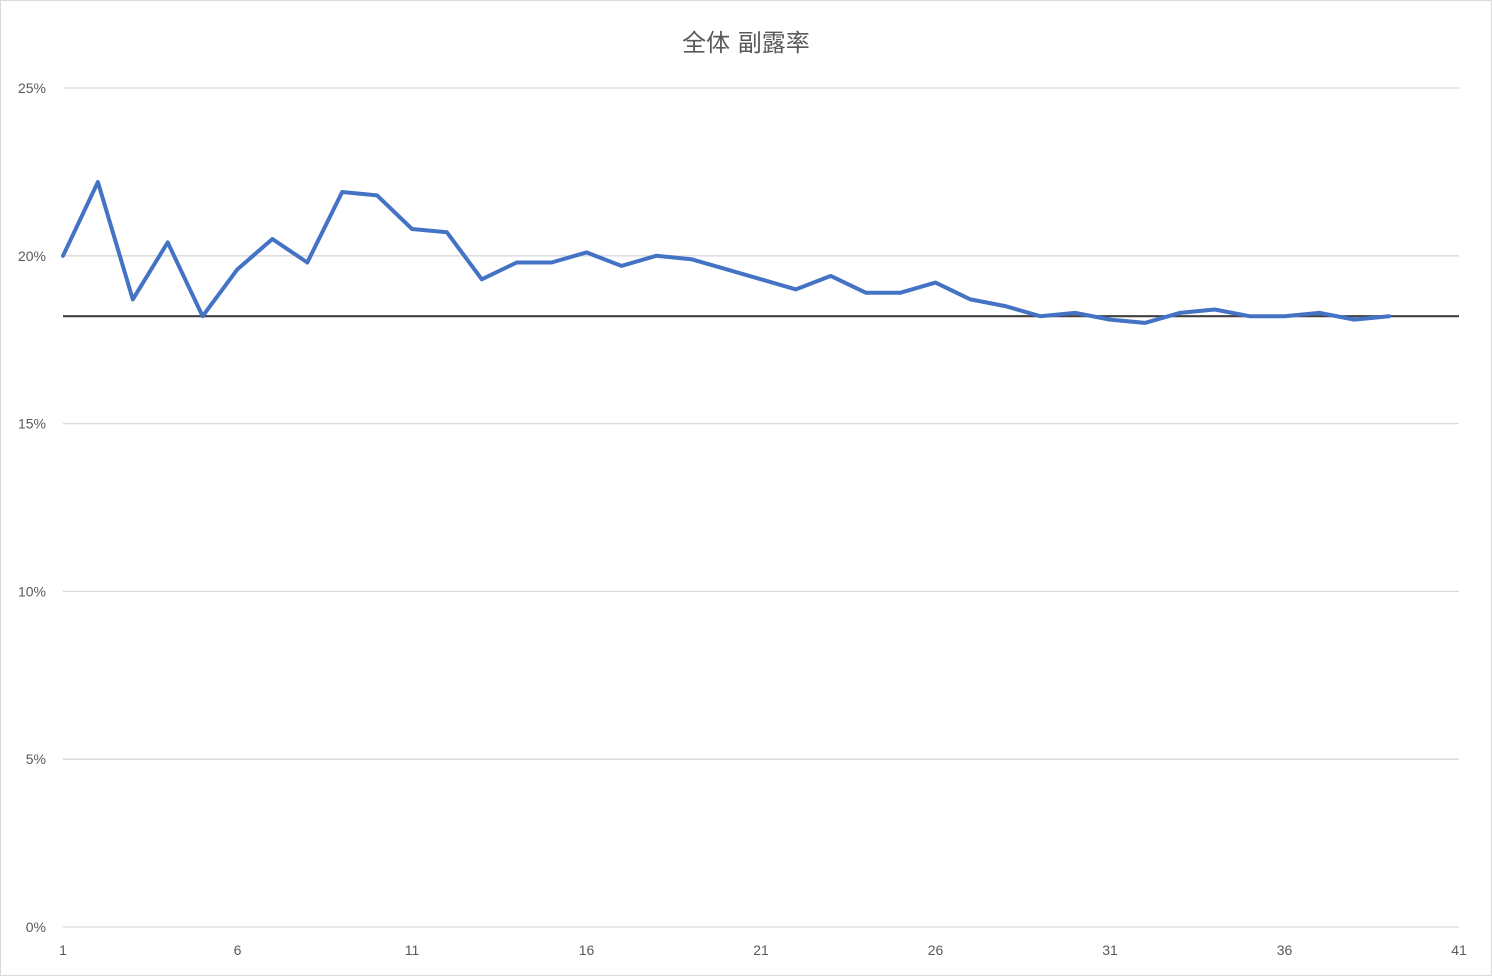  Describe the element at coordinates (238, 950) in the screenshot. I see `x-tick-label: 6` at that location.